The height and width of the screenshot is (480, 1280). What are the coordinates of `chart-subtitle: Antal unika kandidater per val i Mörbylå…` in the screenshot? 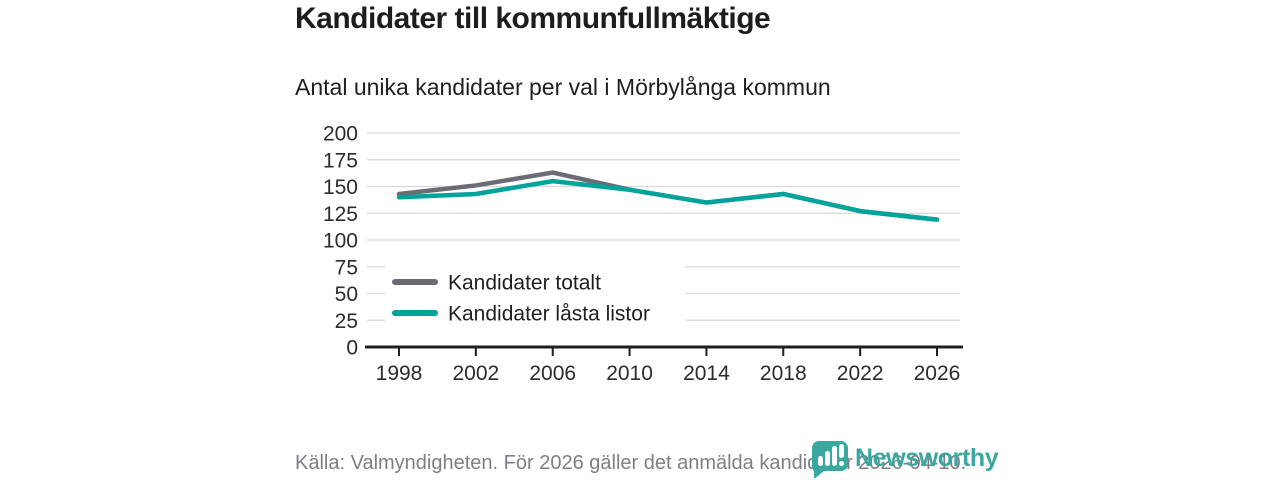 It's located at (563, 87).